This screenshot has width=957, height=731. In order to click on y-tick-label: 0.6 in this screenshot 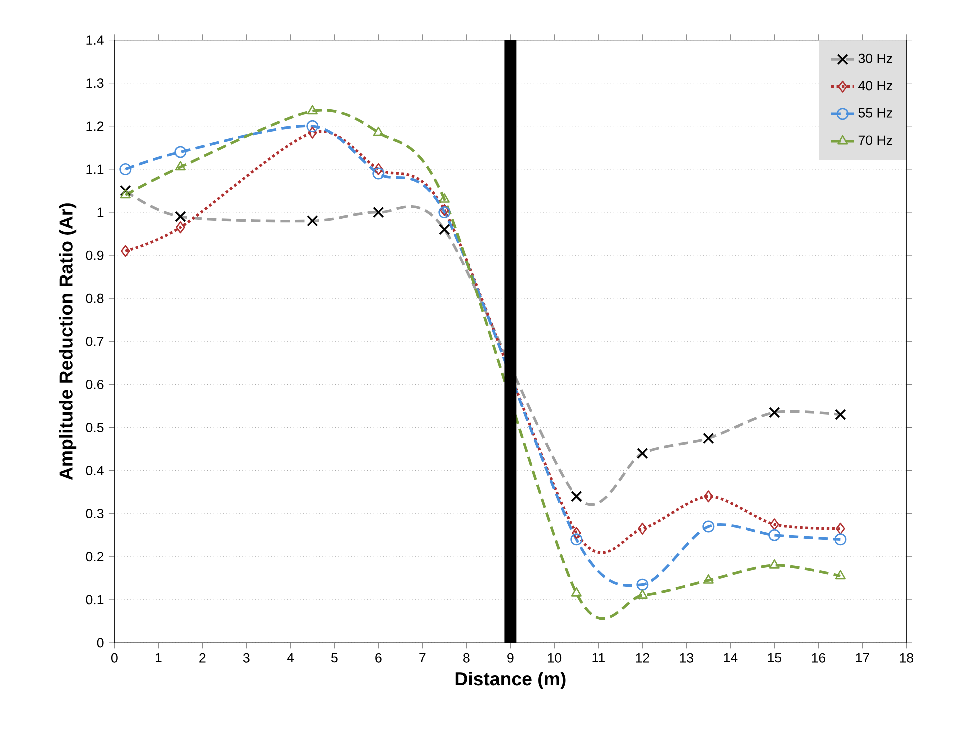, I will do `click(95, 385)`.